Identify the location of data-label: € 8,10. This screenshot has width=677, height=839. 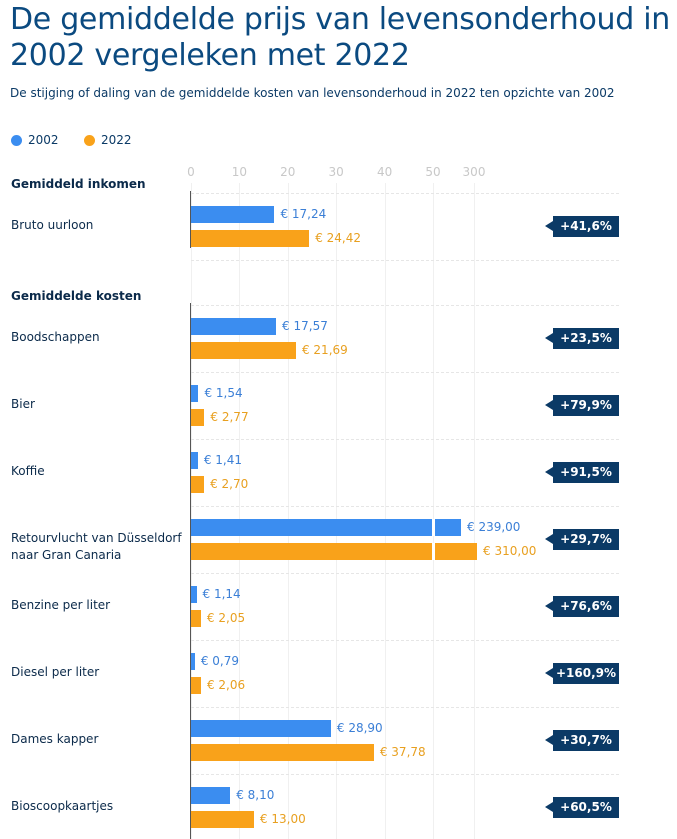
(255, 795).